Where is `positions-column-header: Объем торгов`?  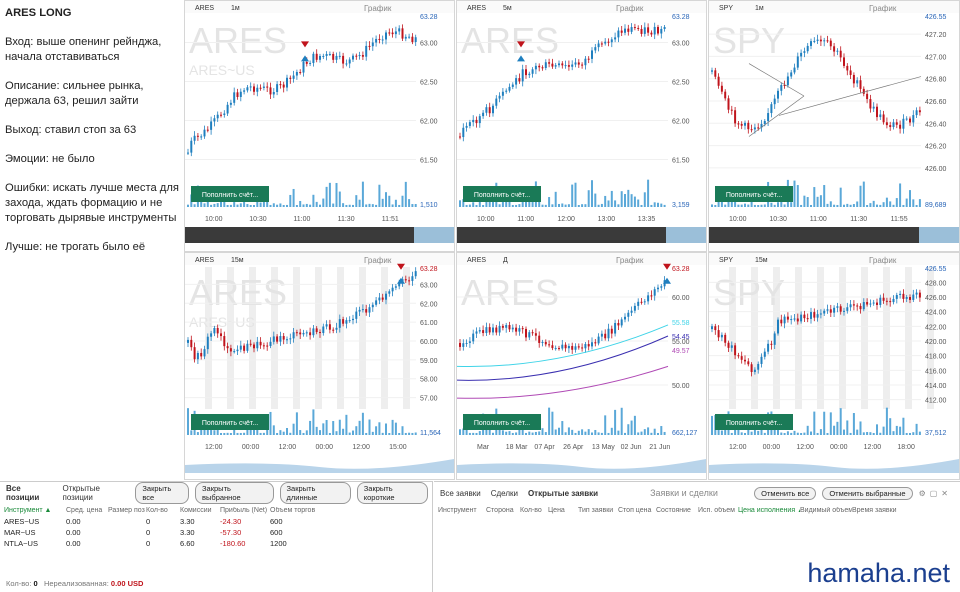
positions-column-header: Объем торгов is located at coordinates (293, 510).